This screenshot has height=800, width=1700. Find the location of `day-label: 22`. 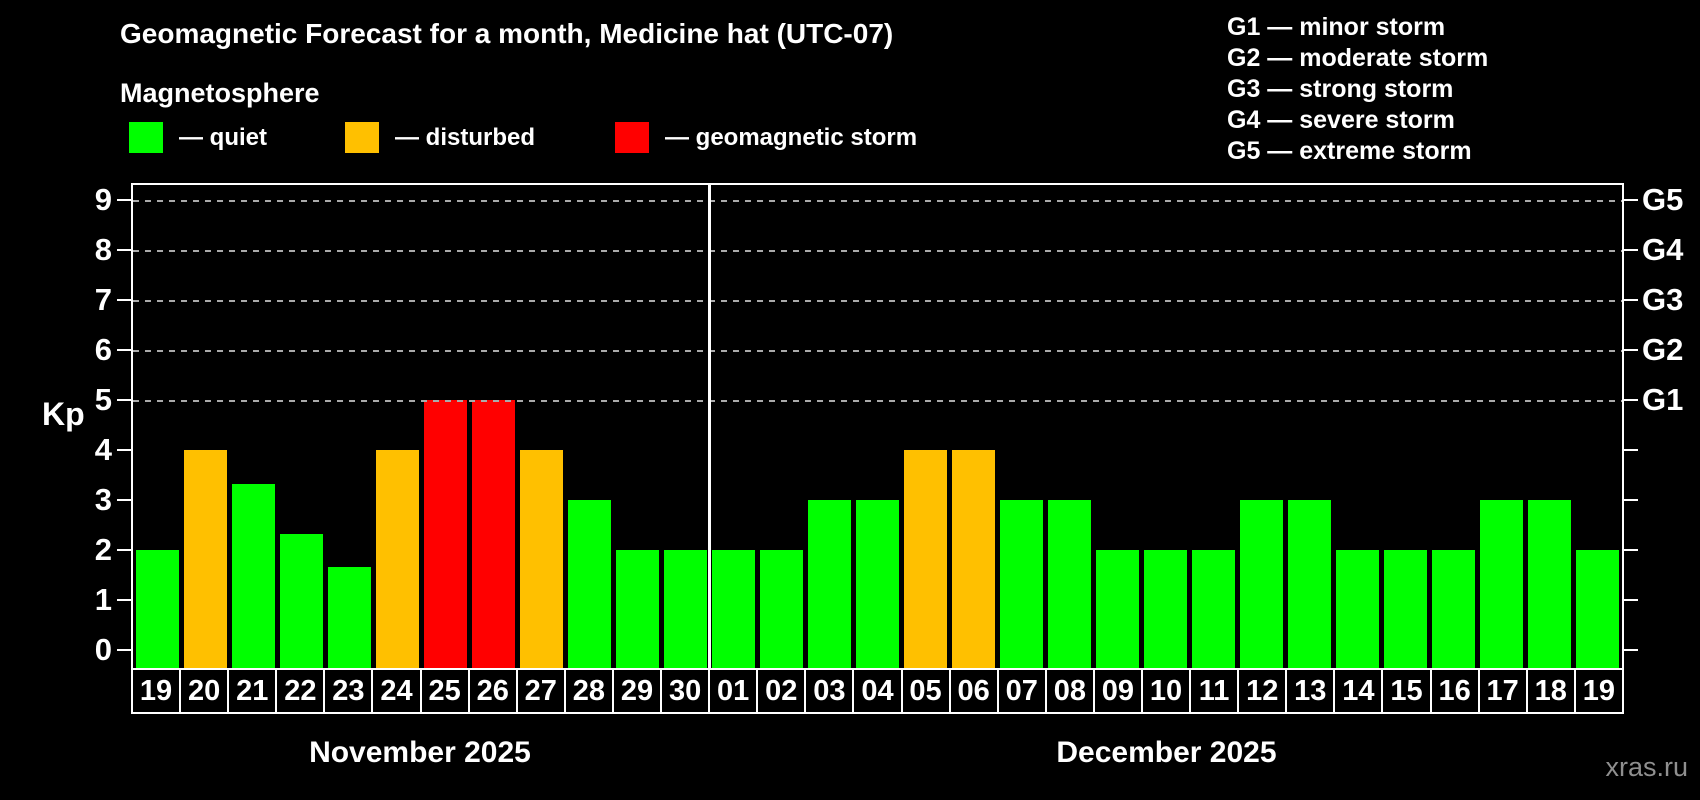

day-label: 22 is located at coordinates (300, 691).